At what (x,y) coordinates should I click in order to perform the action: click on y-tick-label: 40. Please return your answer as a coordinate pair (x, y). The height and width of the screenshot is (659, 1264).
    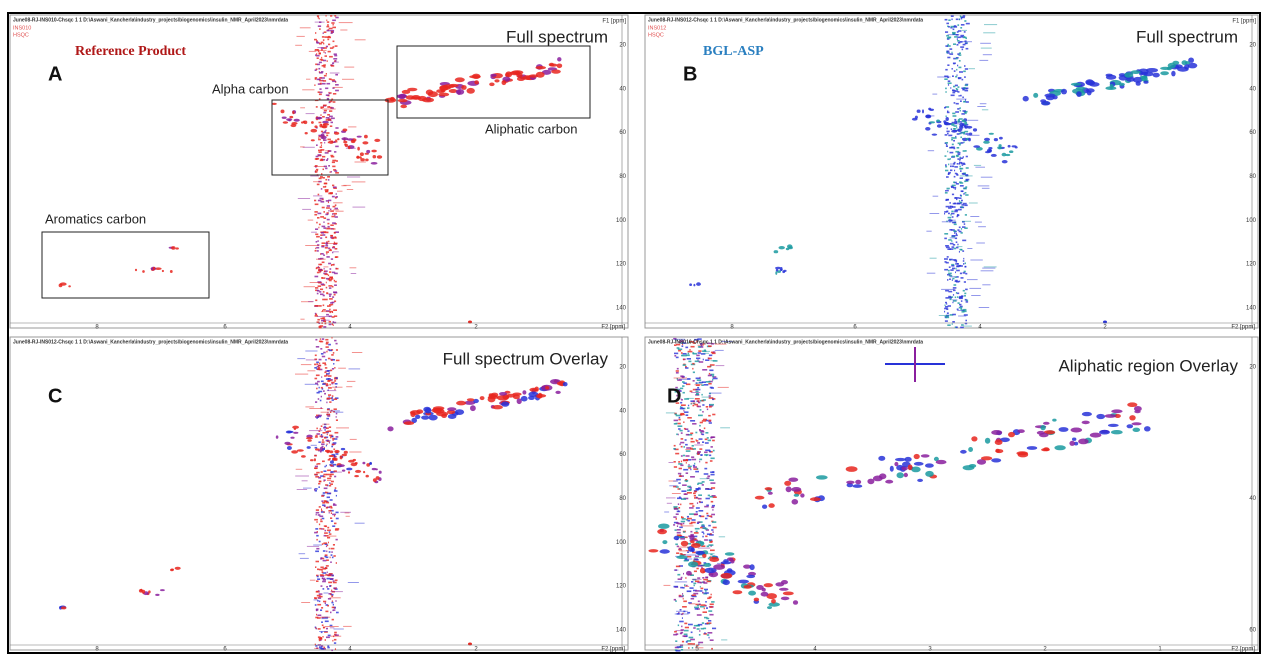
    Looking at the image, I should click on (1252, 499).